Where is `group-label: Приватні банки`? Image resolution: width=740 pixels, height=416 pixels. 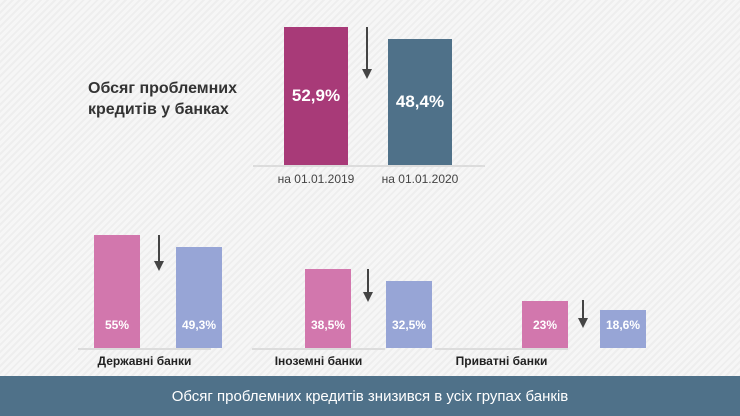 group-label: Приватні банки is located at coordinates (501, 361).